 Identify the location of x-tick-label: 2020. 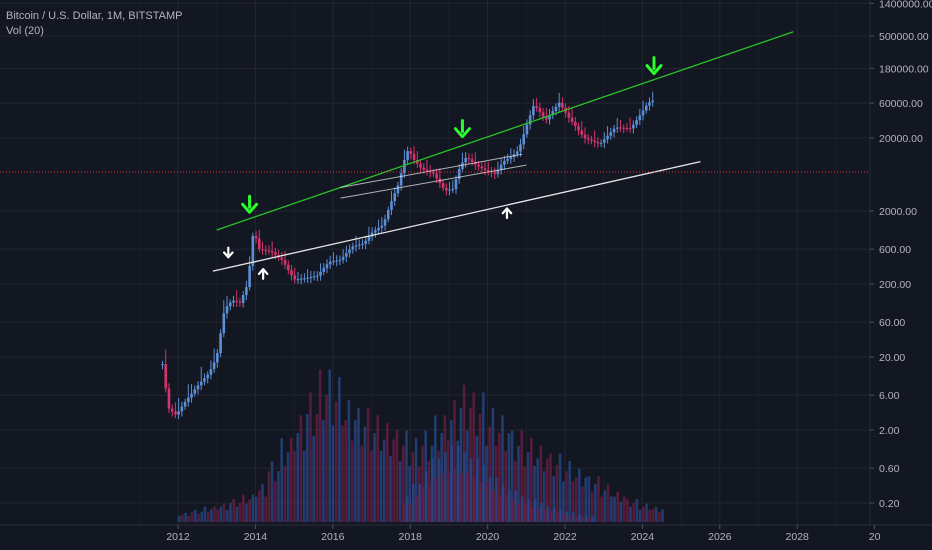
(488, 537).